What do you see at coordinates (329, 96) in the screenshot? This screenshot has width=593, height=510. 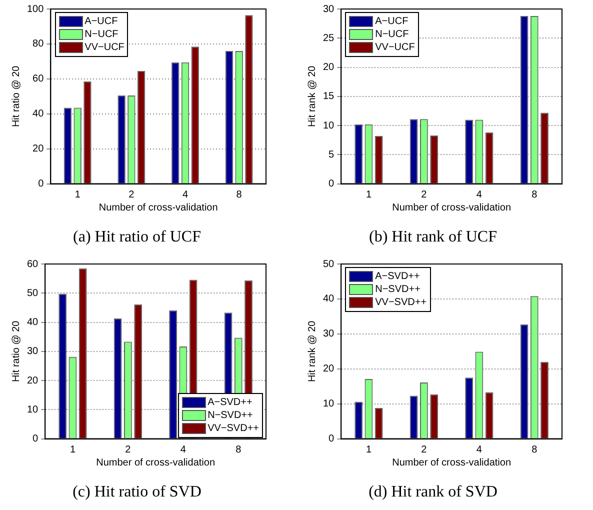 I see `y-tick-label: 15` at bounding box center [329, 96].